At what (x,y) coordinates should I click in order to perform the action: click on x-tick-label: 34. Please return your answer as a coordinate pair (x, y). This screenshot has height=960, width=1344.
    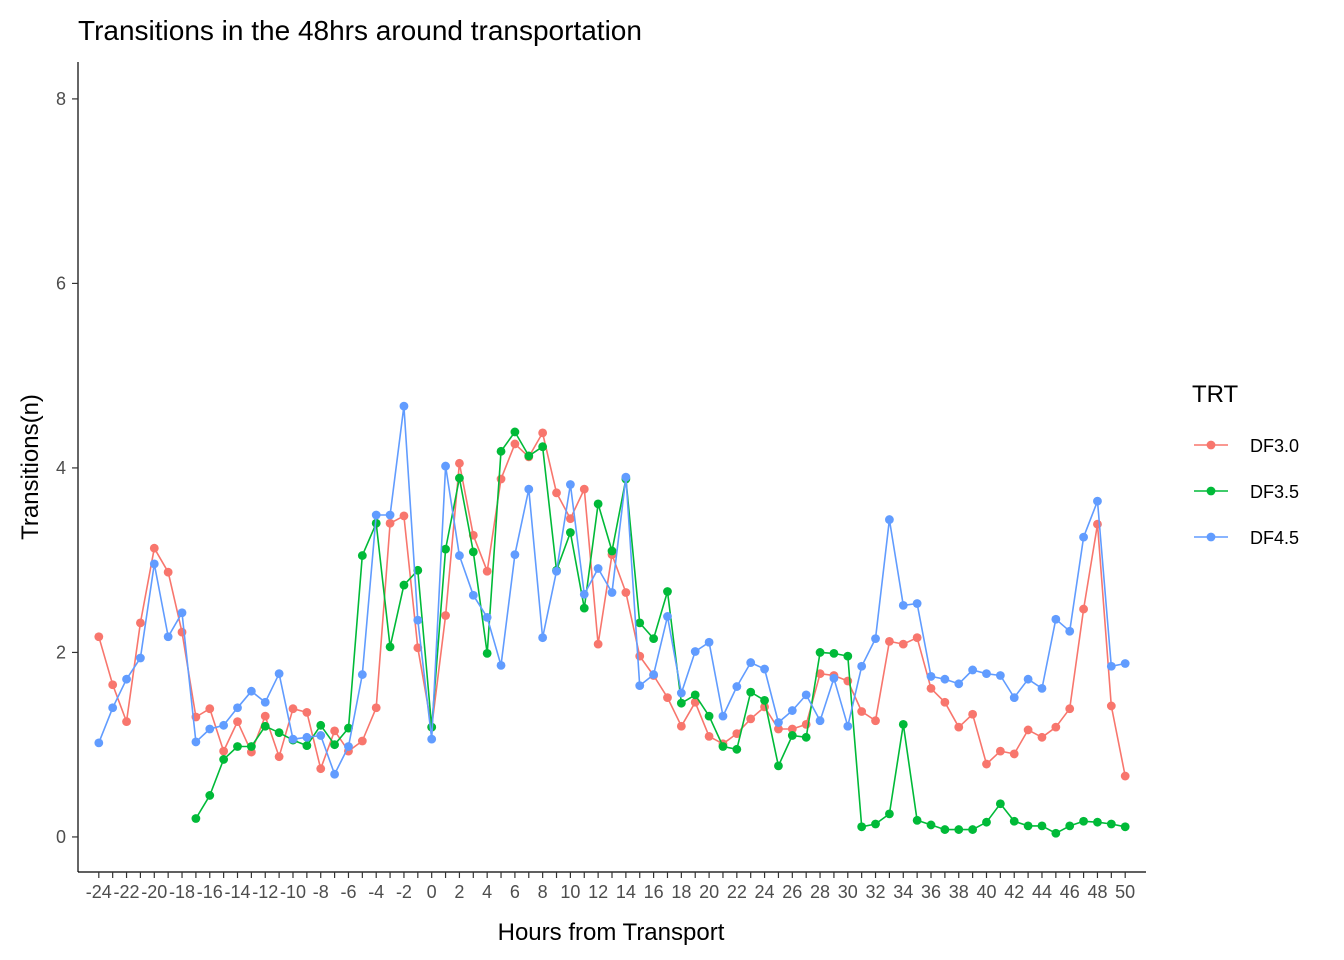
    Looking at the image, I should click on (903, 892).